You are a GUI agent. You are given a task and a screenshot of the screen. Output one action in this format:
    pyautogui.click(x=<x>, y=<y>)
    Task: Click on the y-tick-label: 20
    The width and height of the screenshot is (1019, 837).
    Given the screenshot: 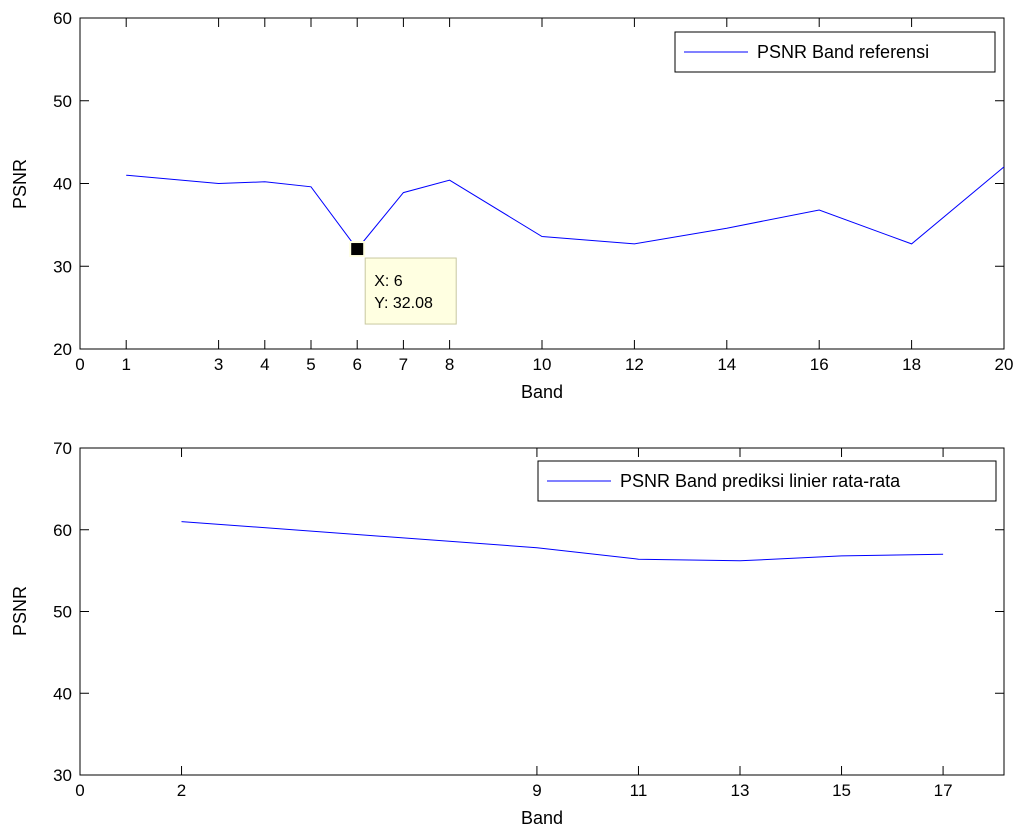 What is the action you would take?
    pyautogui.click(x=62, y=349)
    